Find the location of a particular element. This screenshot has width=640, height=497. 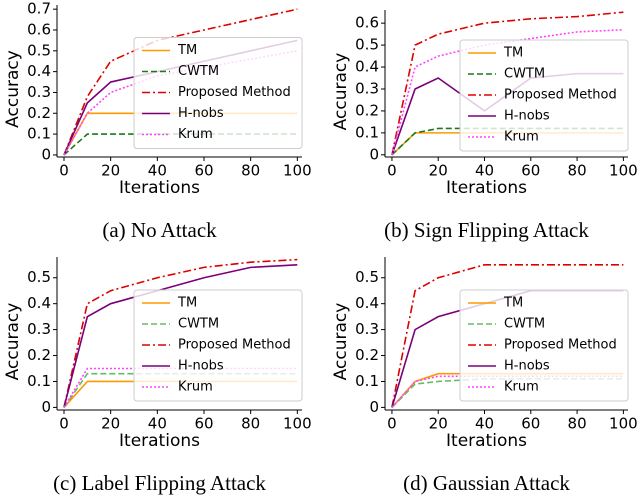

y-tick-label: 0.7 is located at coordinates (39, 9).